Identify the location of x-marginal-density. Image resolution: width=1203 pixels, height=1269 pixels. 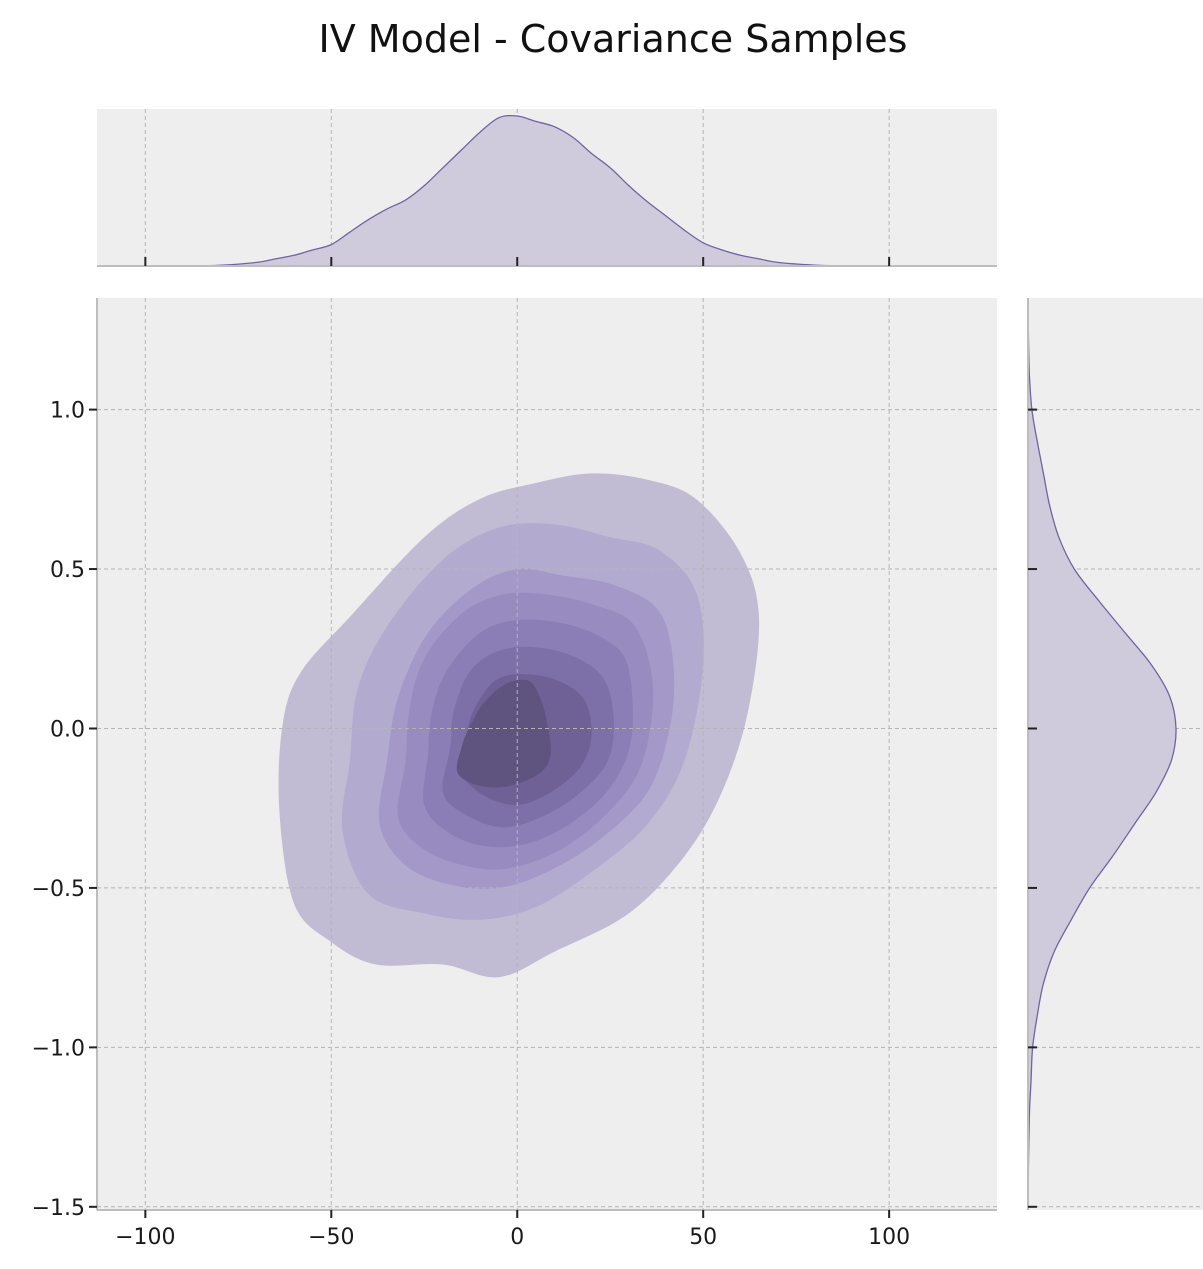
(551, 190).